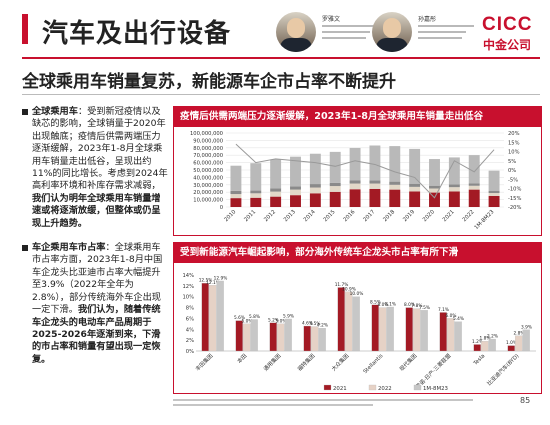 This screenshot has width=550, height=425. Describe the element at coordinates (271, 362) in the screenshot. I see `x-tick-label: 通用集团` at that location.